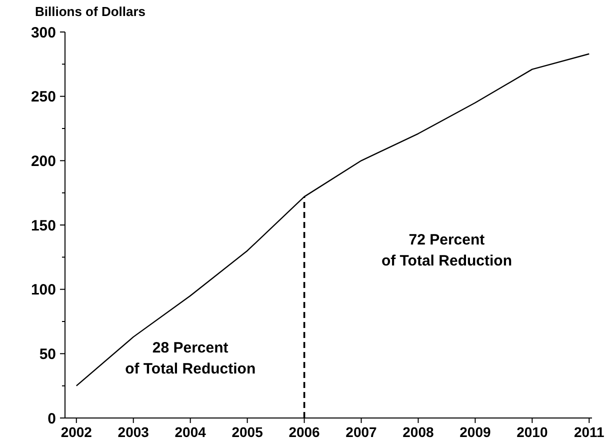  I want to click on y-tick-label: 100, so click(43, 290).